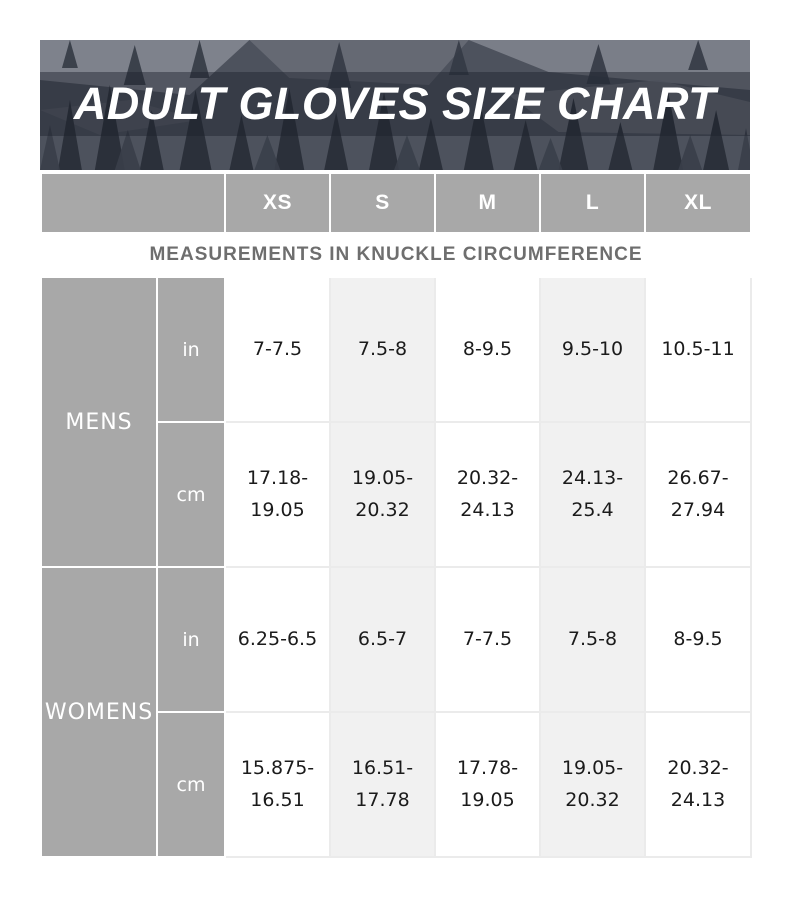  Describe the element at coordinates (99, 712) in the screenshot. I see `section-label-womens: WOMENS` at that location.